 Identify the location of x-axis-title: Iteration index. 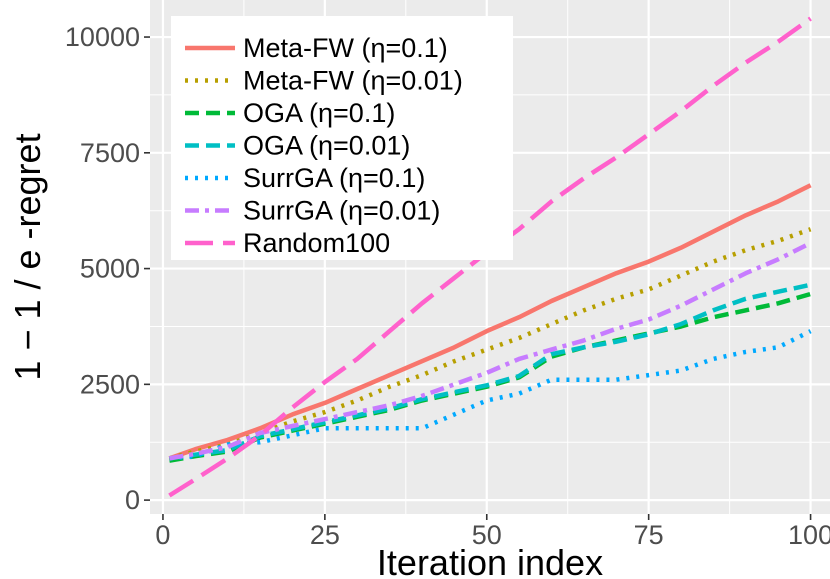
(490, 560).